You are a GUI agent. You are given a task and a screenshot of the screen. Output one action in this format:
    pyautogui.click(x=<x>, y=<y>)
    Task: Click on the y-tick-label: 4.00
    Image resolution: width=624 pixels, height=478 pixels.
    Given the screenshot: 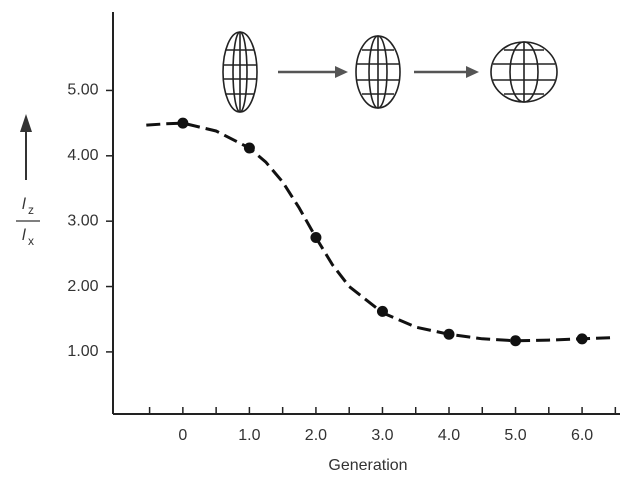 What is the action you would take?
    pyautogui.click(x=82, y=155)
    